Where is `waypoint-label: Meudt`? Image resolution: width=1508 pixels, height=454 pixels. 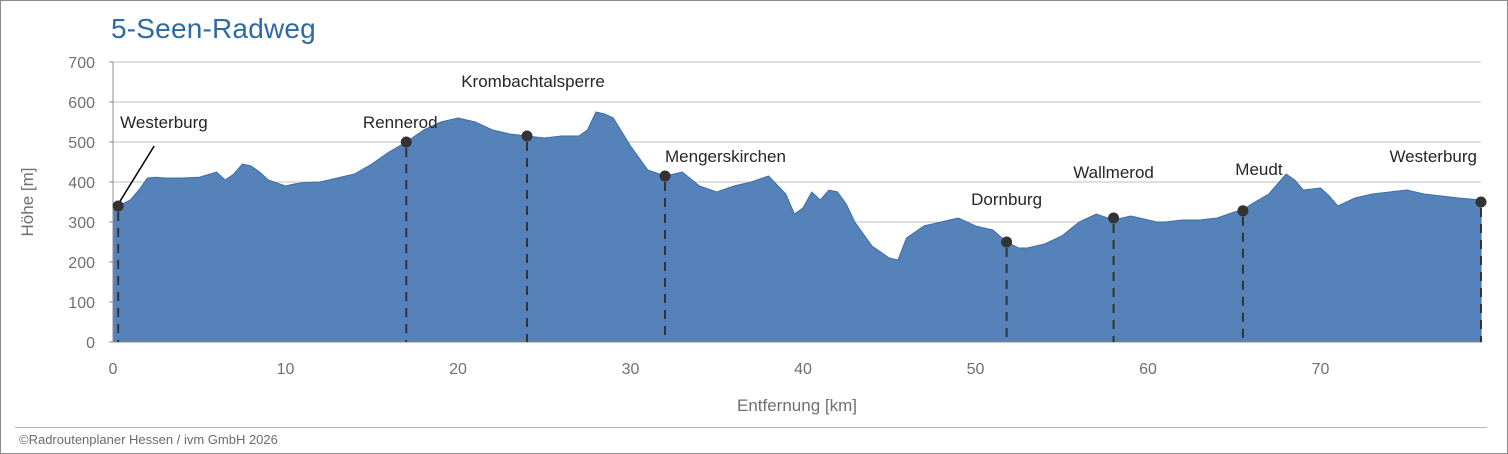 waypoint-label: Meudt is located at coordinates (1259, 169).